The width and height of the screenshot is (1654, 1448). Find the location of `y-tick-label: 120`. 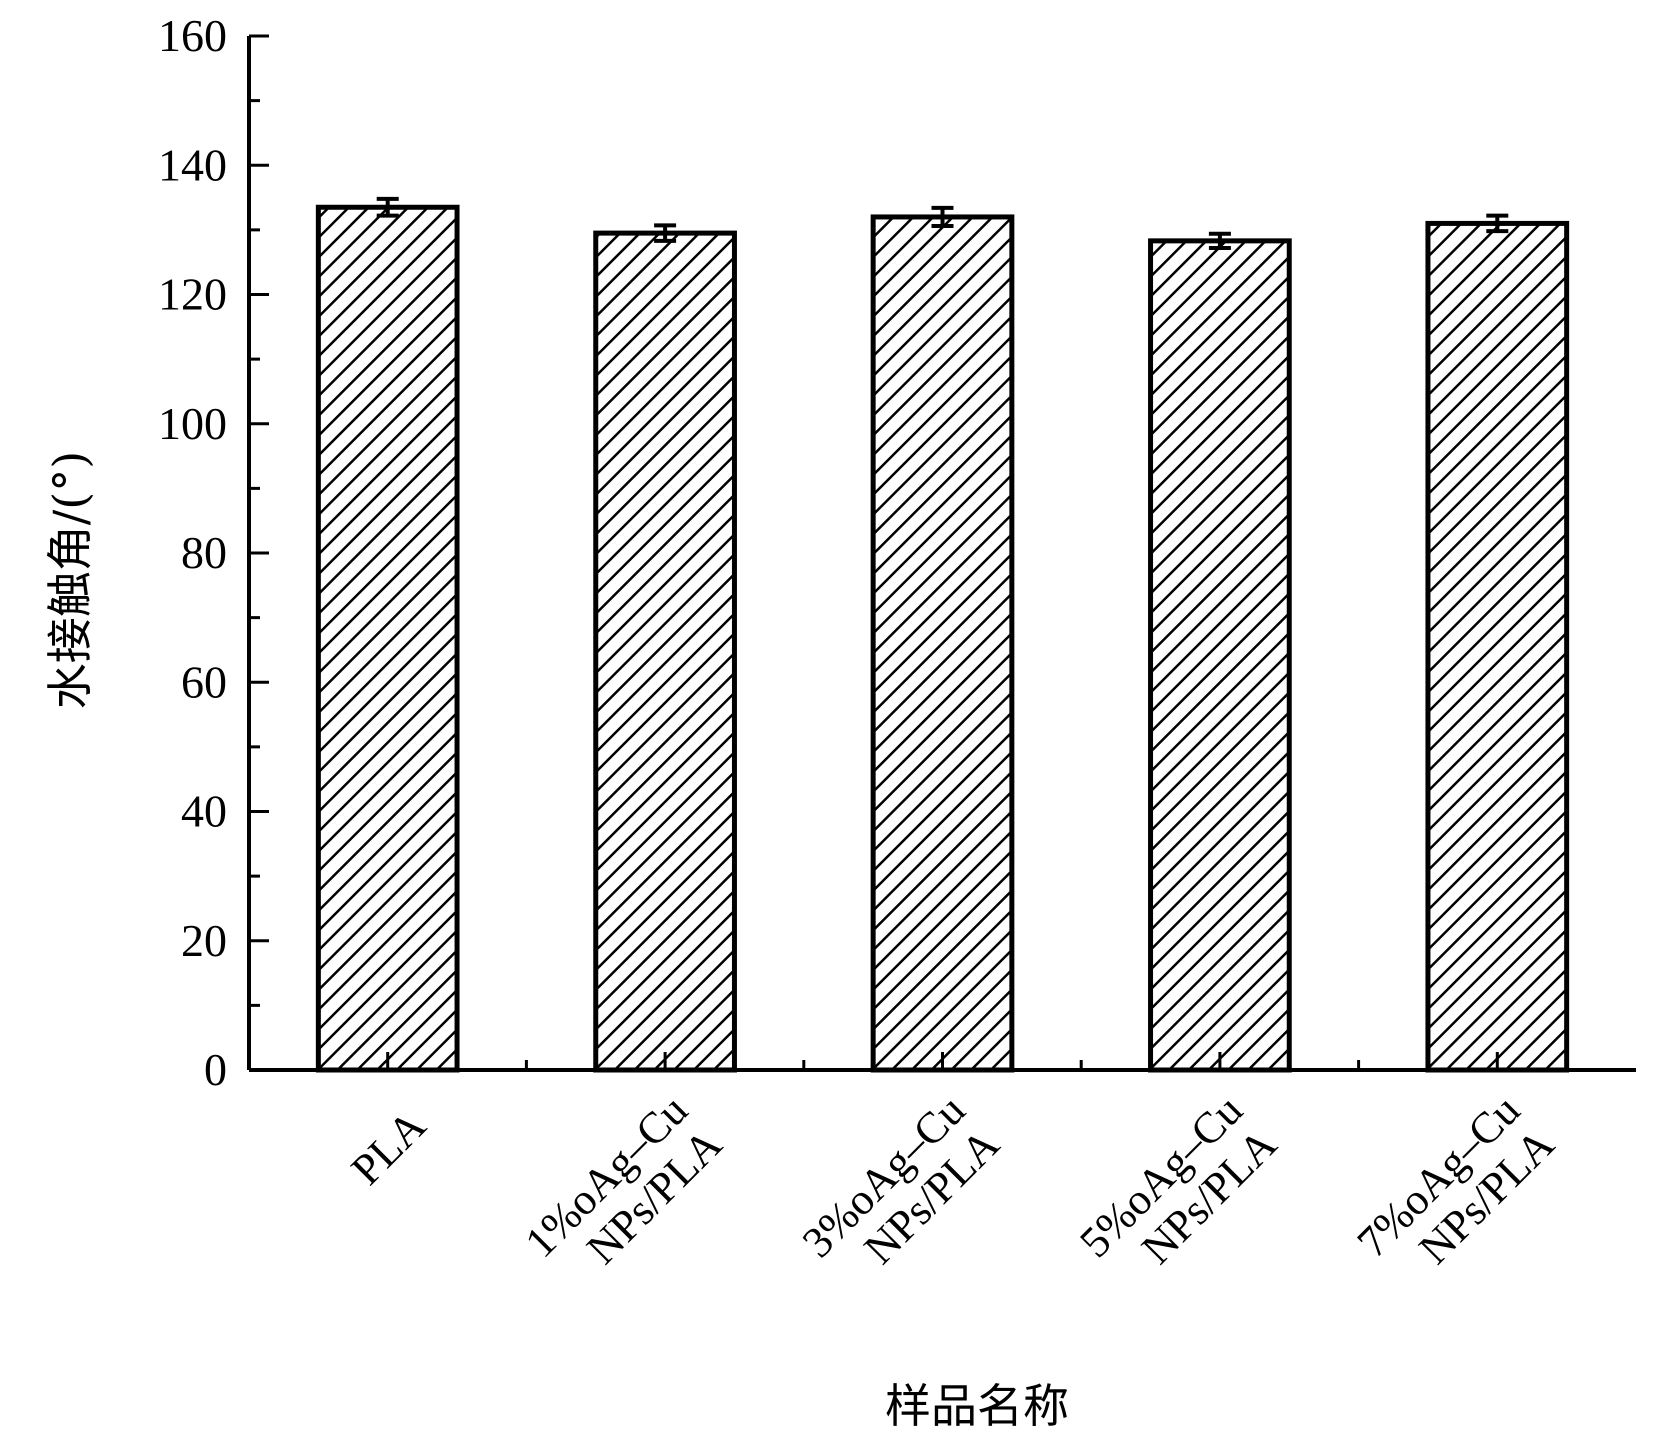

y-tick-label: 120 is located at coordinates (192, 294).